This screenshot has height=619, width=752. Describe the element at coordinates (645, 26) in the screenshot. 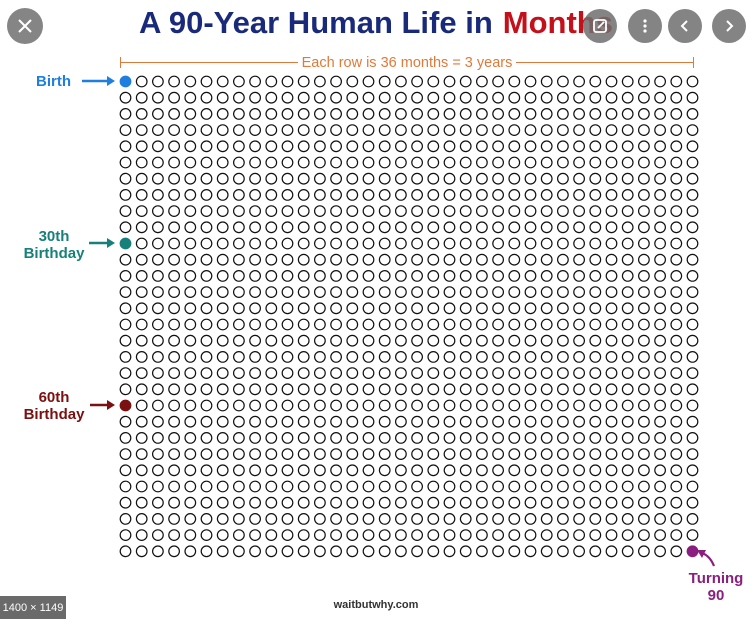

I see `more-button` at that location.